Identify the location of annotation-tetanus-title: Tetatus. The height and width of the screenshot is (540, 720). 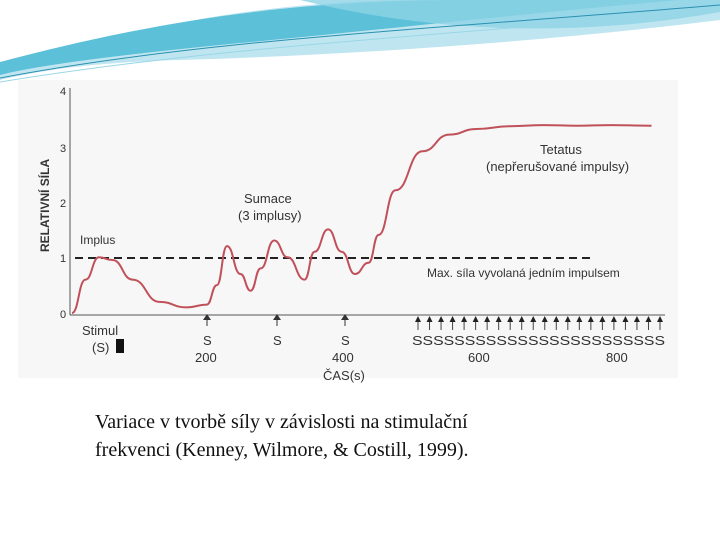
(561, 149).